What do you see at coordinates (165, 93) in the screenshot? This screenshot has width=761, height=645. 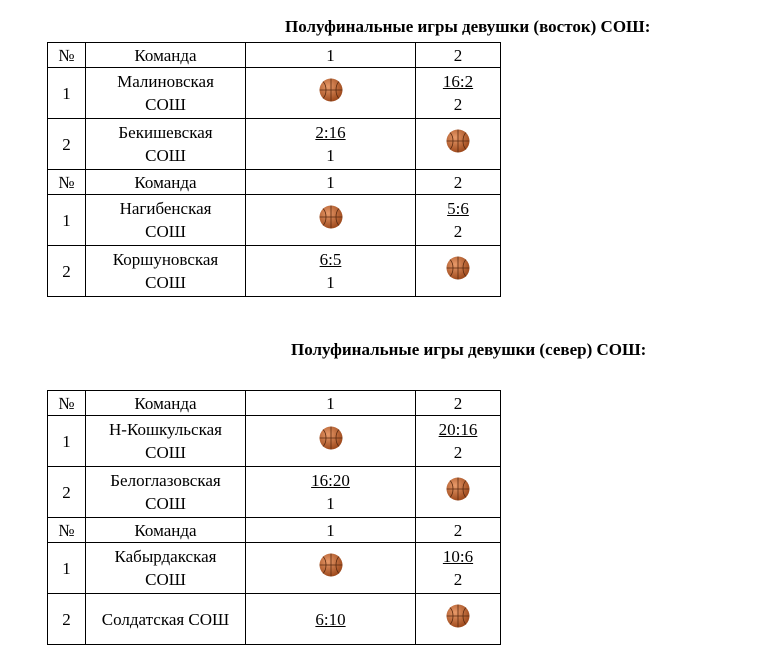 I see `cell: Малиновская СОШ` at bounding box center [165, 93].